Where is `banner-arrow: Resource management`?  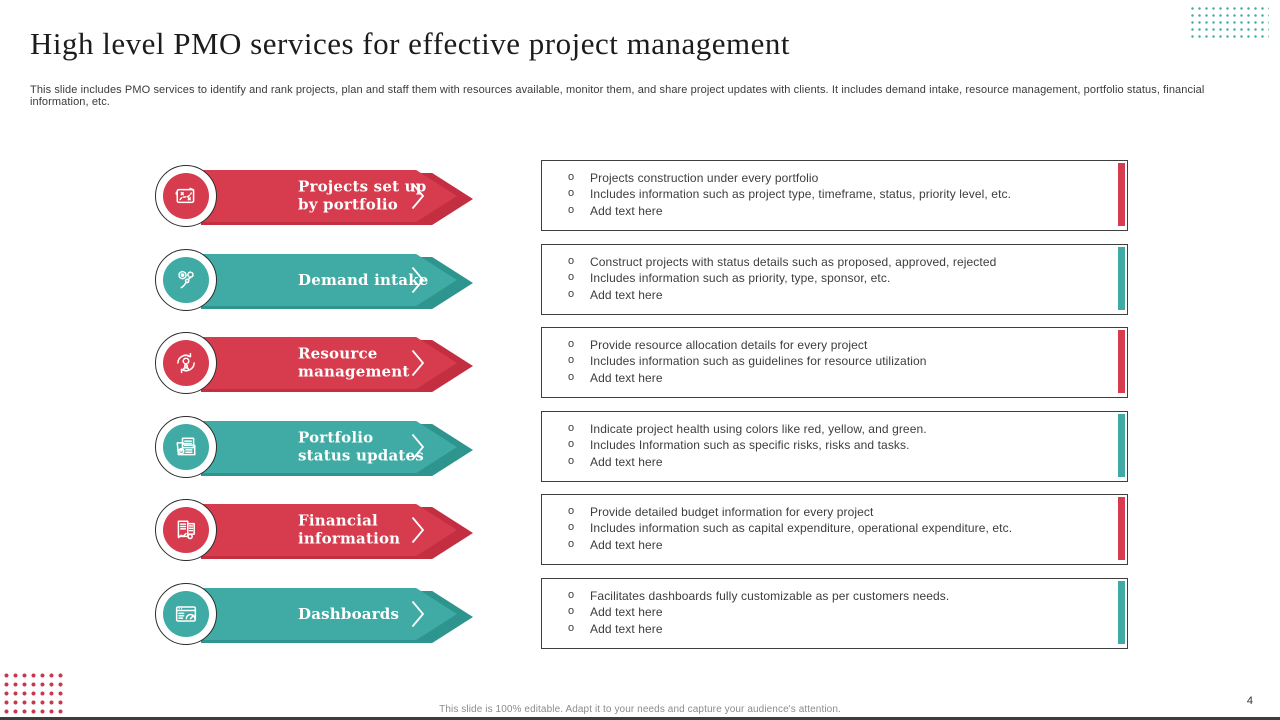 banner-arrow: Resource management is located at coordinates (321, 363).